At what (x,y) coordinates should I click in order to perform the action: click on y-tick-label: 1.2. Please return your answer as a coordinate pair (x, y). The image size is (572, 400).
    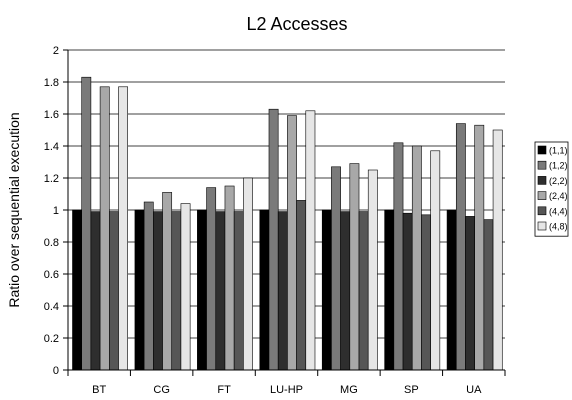
    Looking at the image, I should click on (51, 179).